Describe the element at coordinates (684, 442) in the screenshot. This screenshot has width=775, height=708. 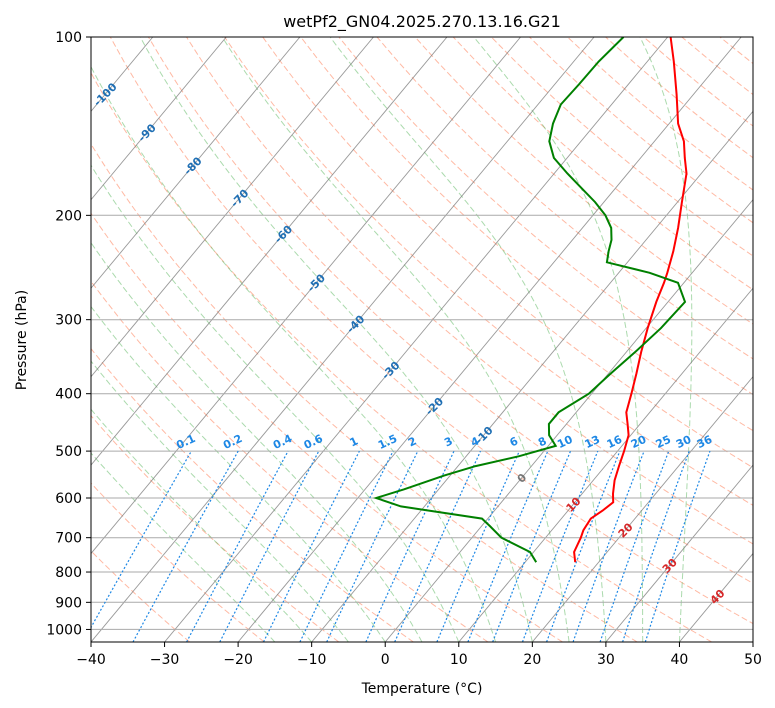
I see `mixing-ratio-label: 30` at that location.